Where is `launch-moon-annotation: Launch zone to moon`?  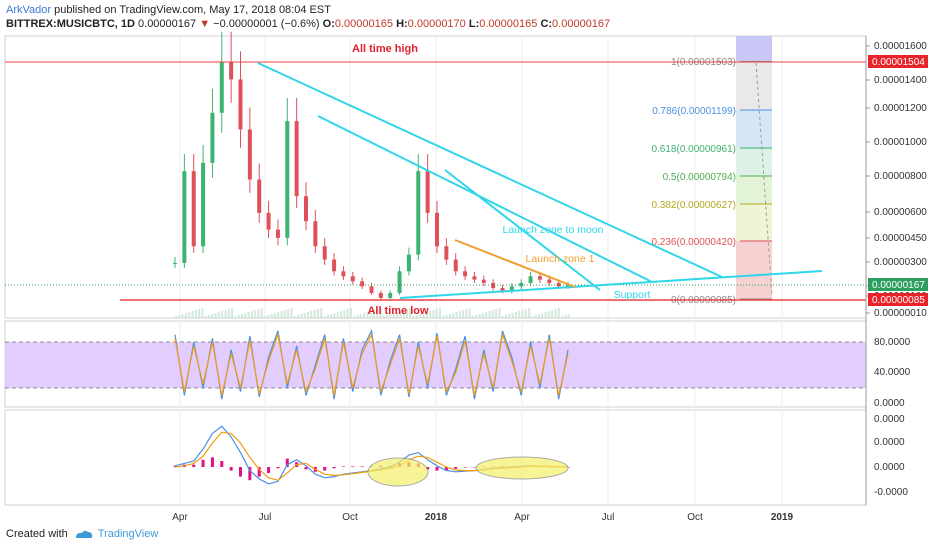
launch-moon-annotation: Launch zone to moon is located at coordinates (553, 230).